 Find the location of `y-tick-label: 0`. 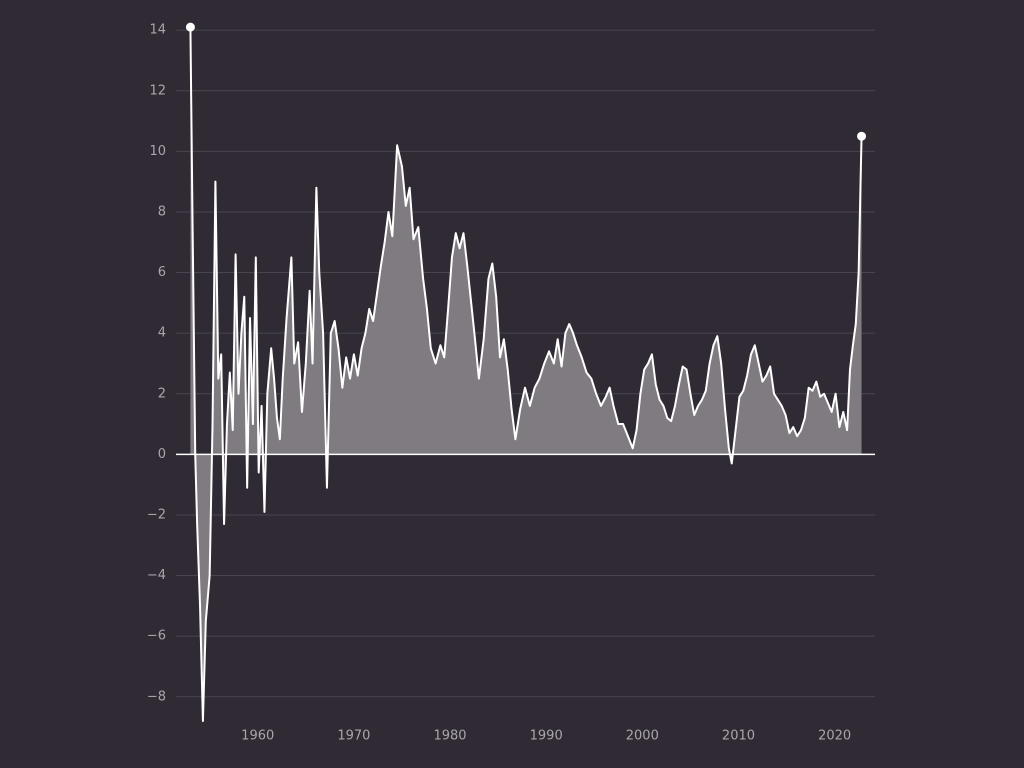

y-tick-label: 0 is located at coordinates (162, 454).